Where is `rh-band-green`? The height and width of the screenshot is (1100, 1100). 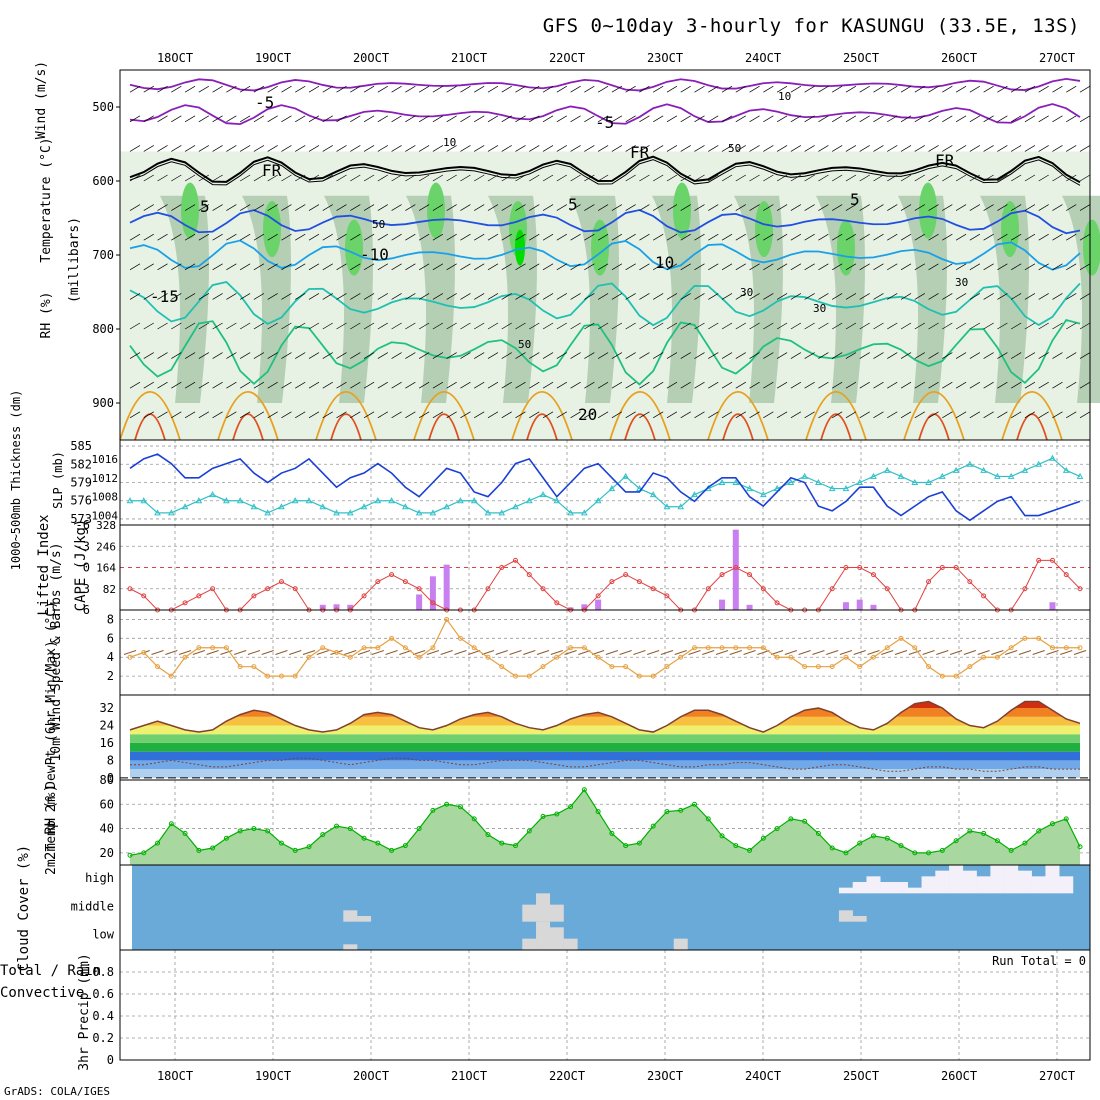 rh-band-green is located at coordinates (682, 210).